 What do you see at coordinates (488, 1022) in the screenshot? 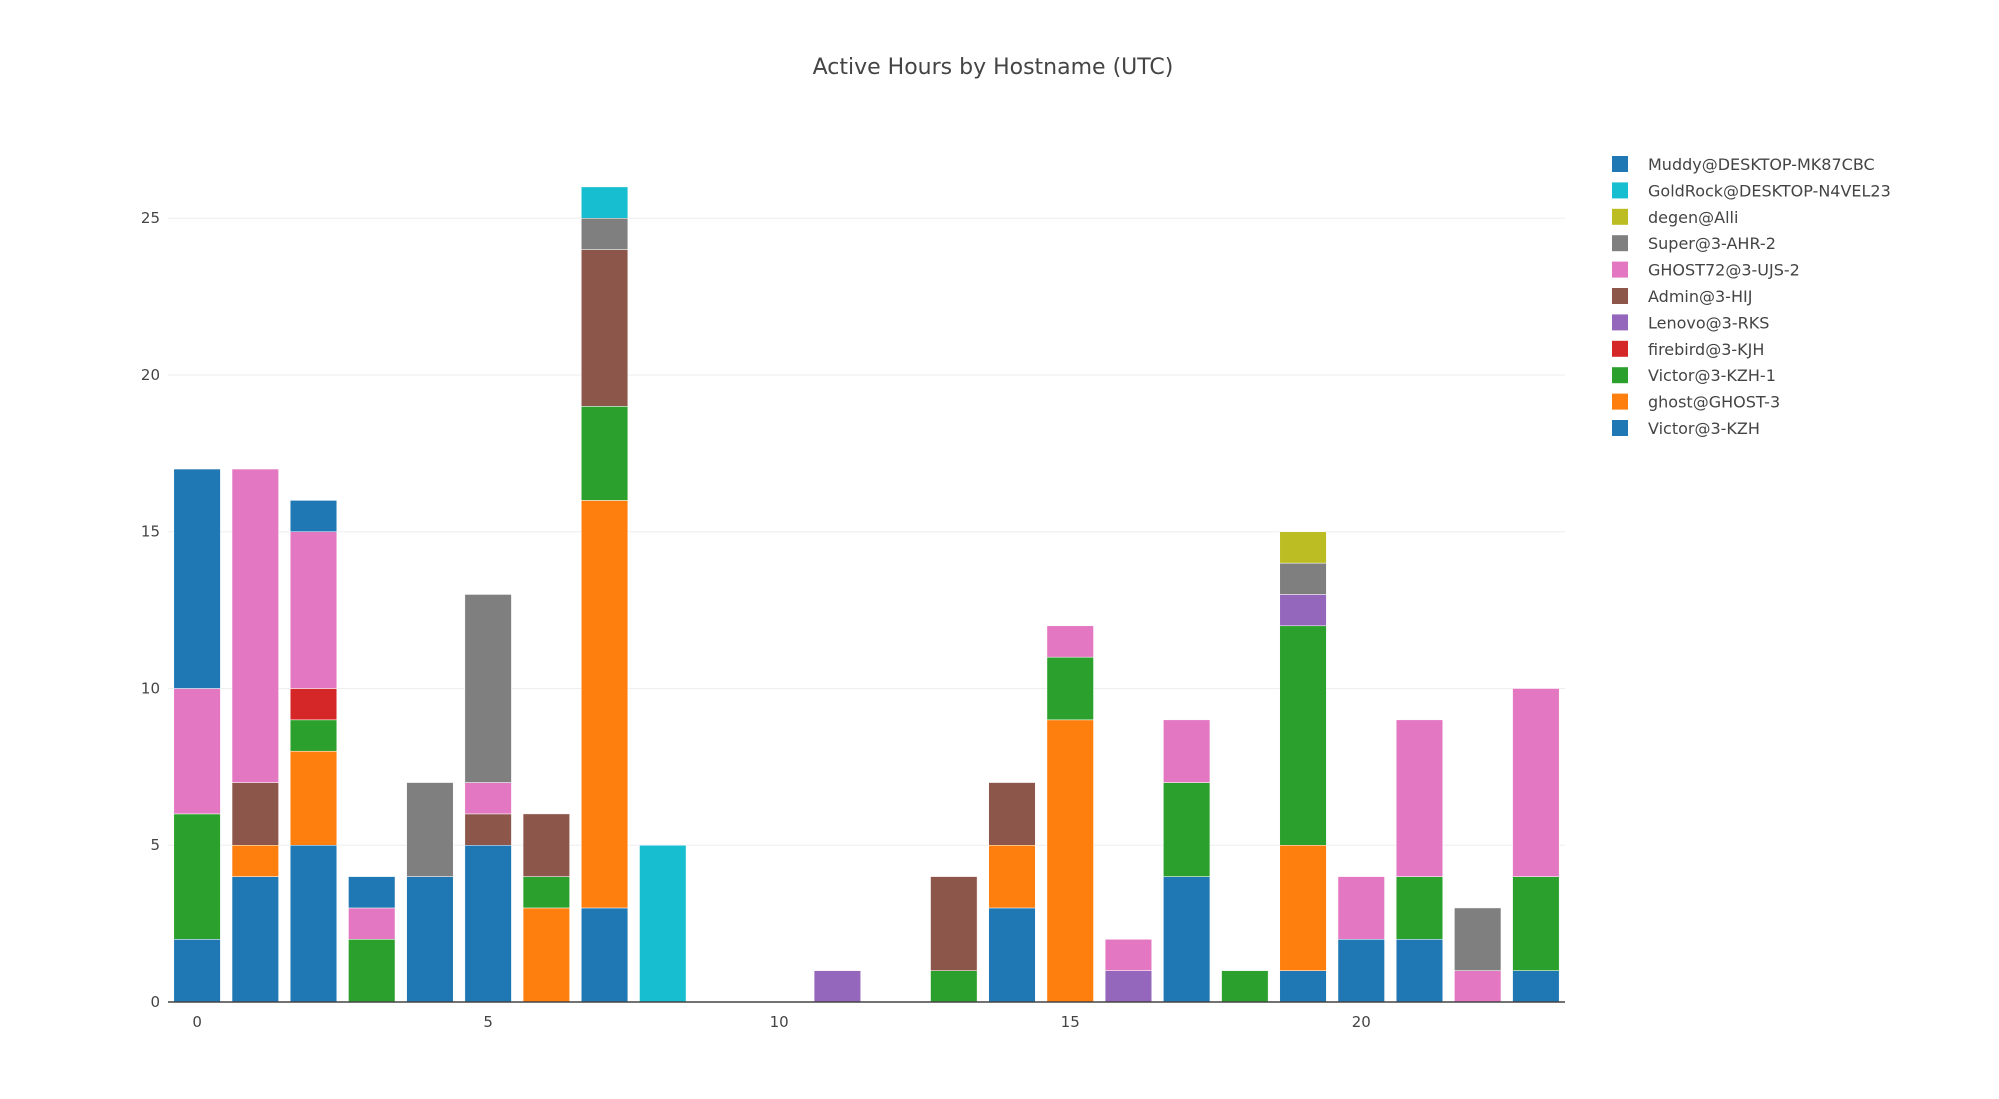
I see `x-tick-label: 5` at bounding box center [488, 1022].